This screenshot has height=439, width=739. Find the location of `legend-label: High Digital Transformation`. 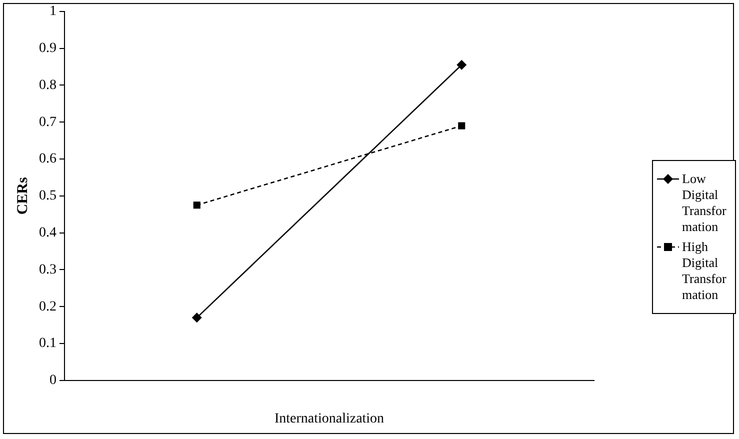

legend-label: High Digital Transformation is located at coordinates (705, 271).